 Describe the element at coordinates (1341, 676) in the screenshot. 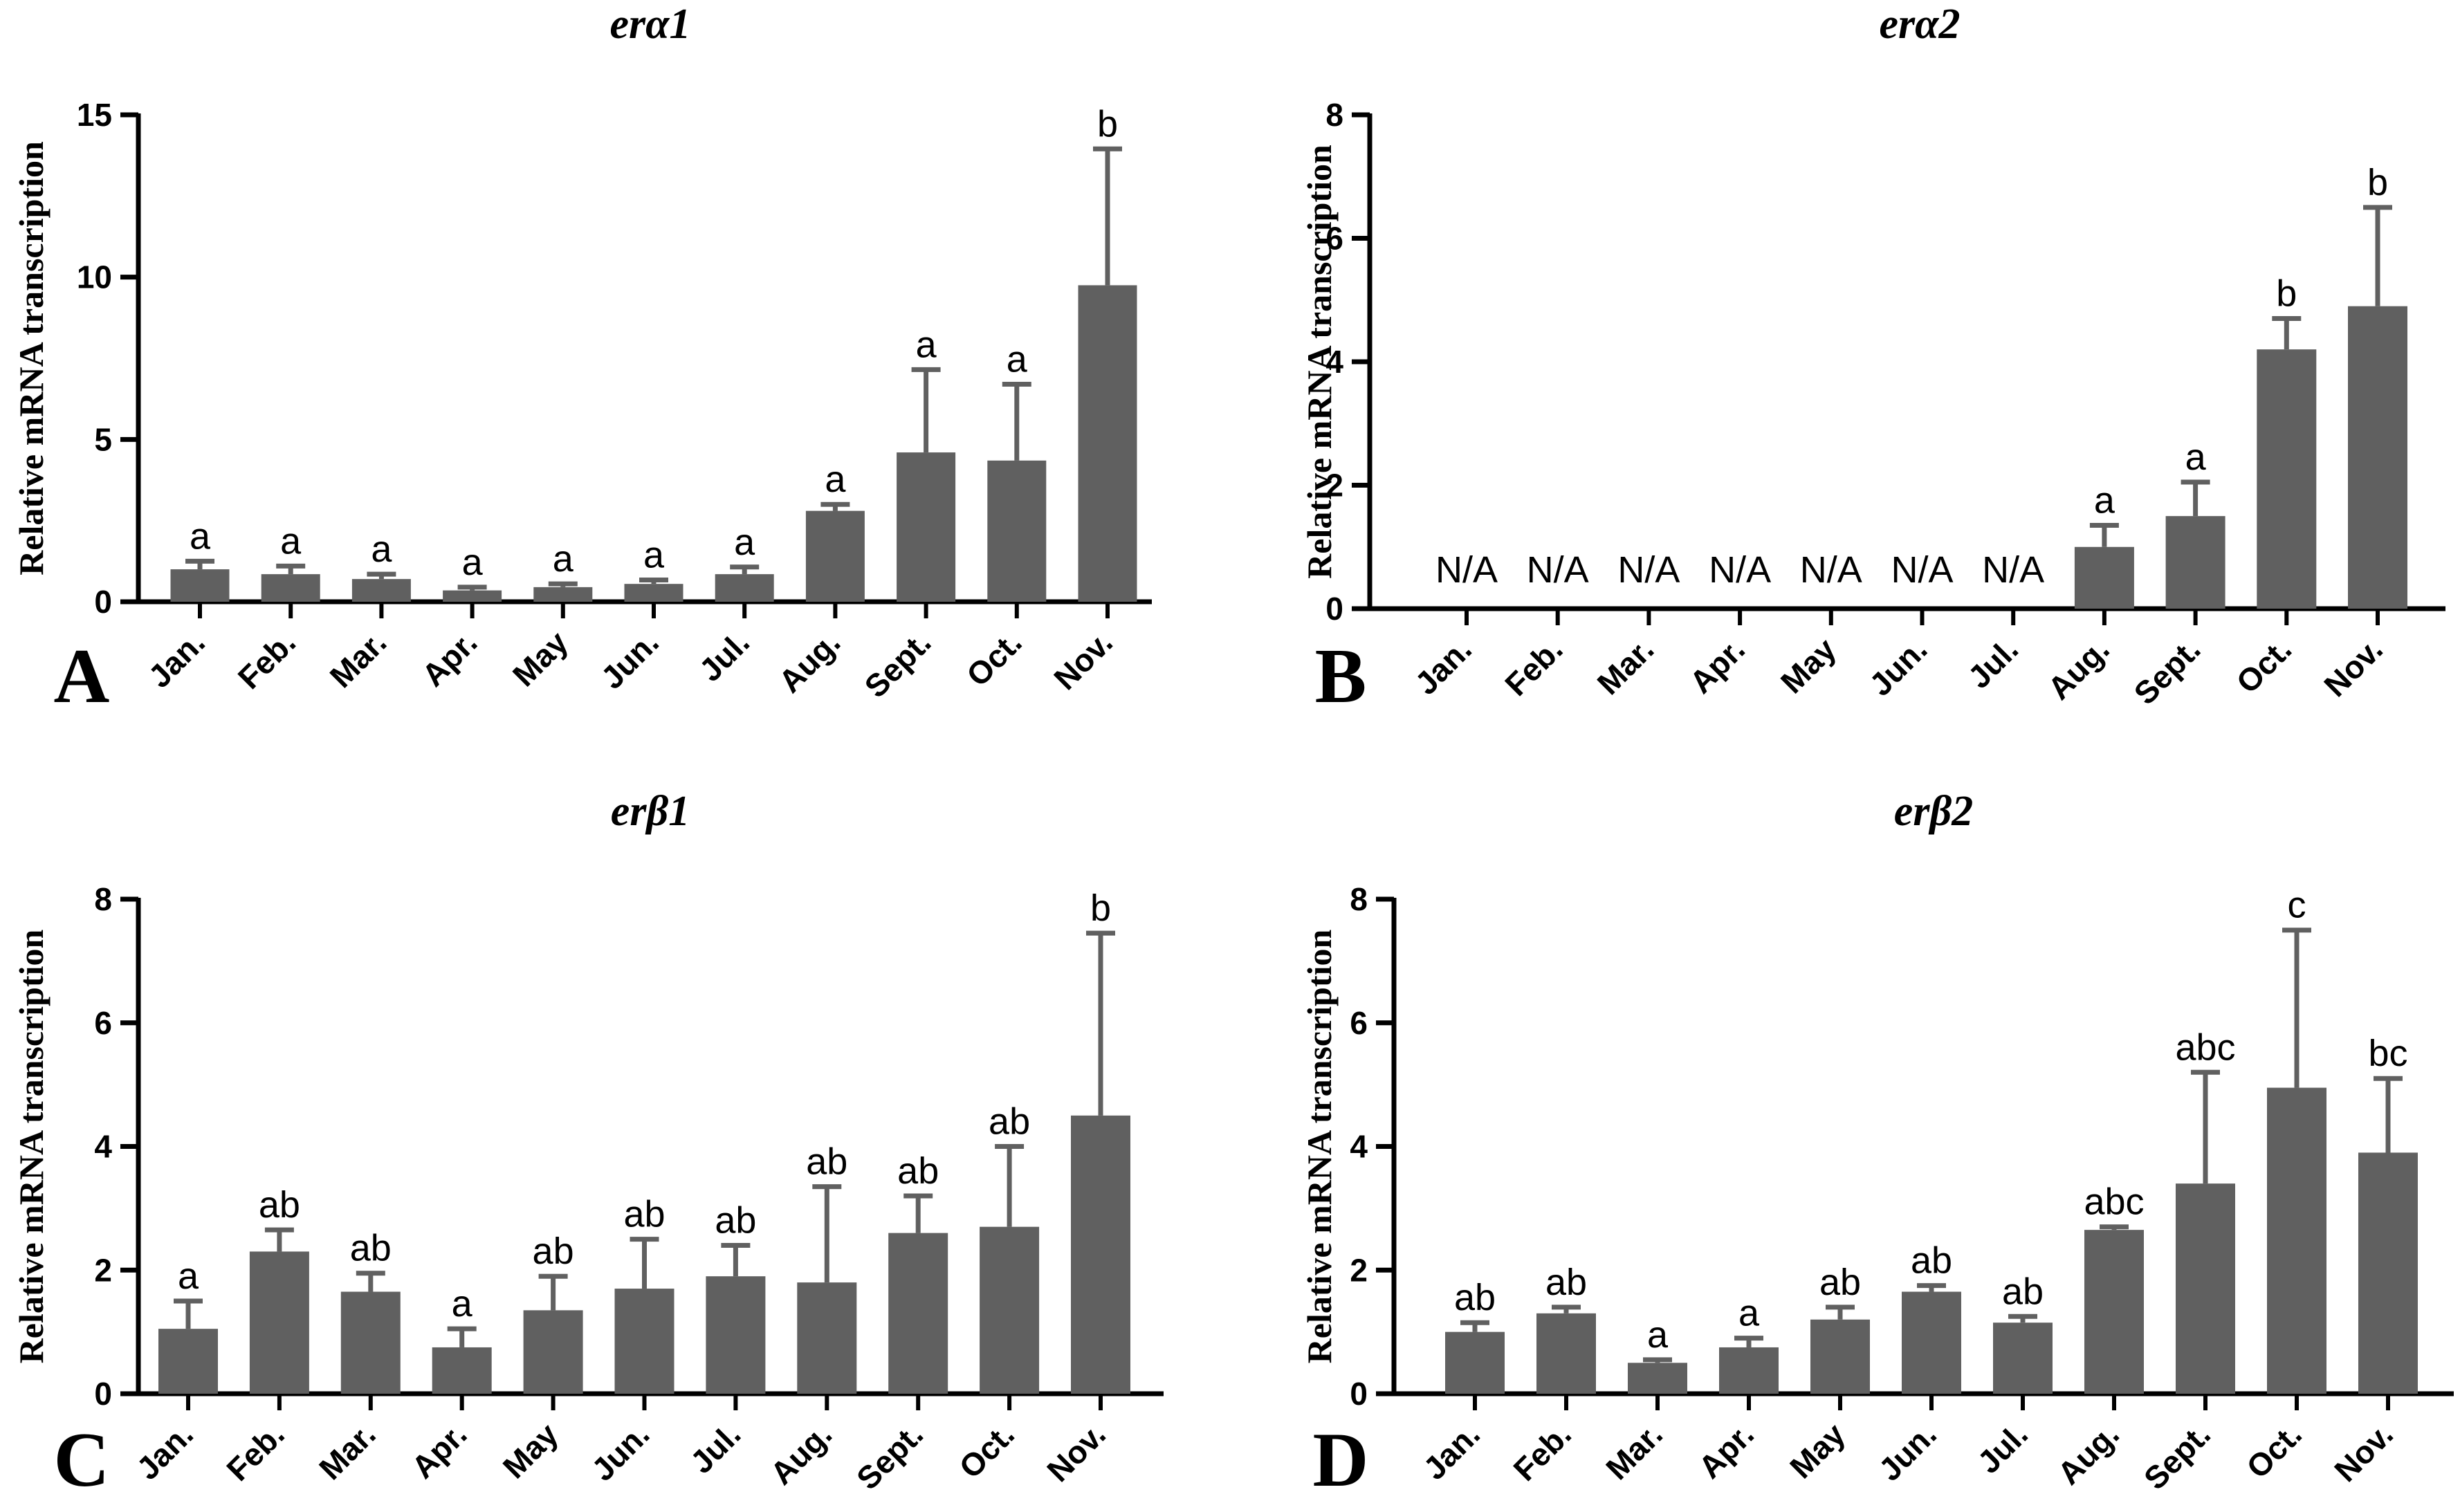

I see `panel-letter: B` at that location.